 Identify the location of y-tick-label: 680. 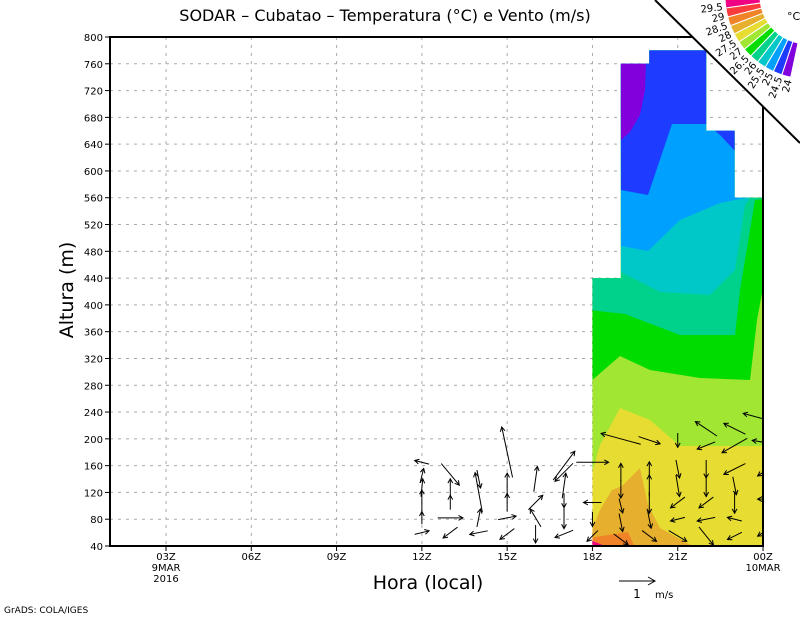
(93, 118).